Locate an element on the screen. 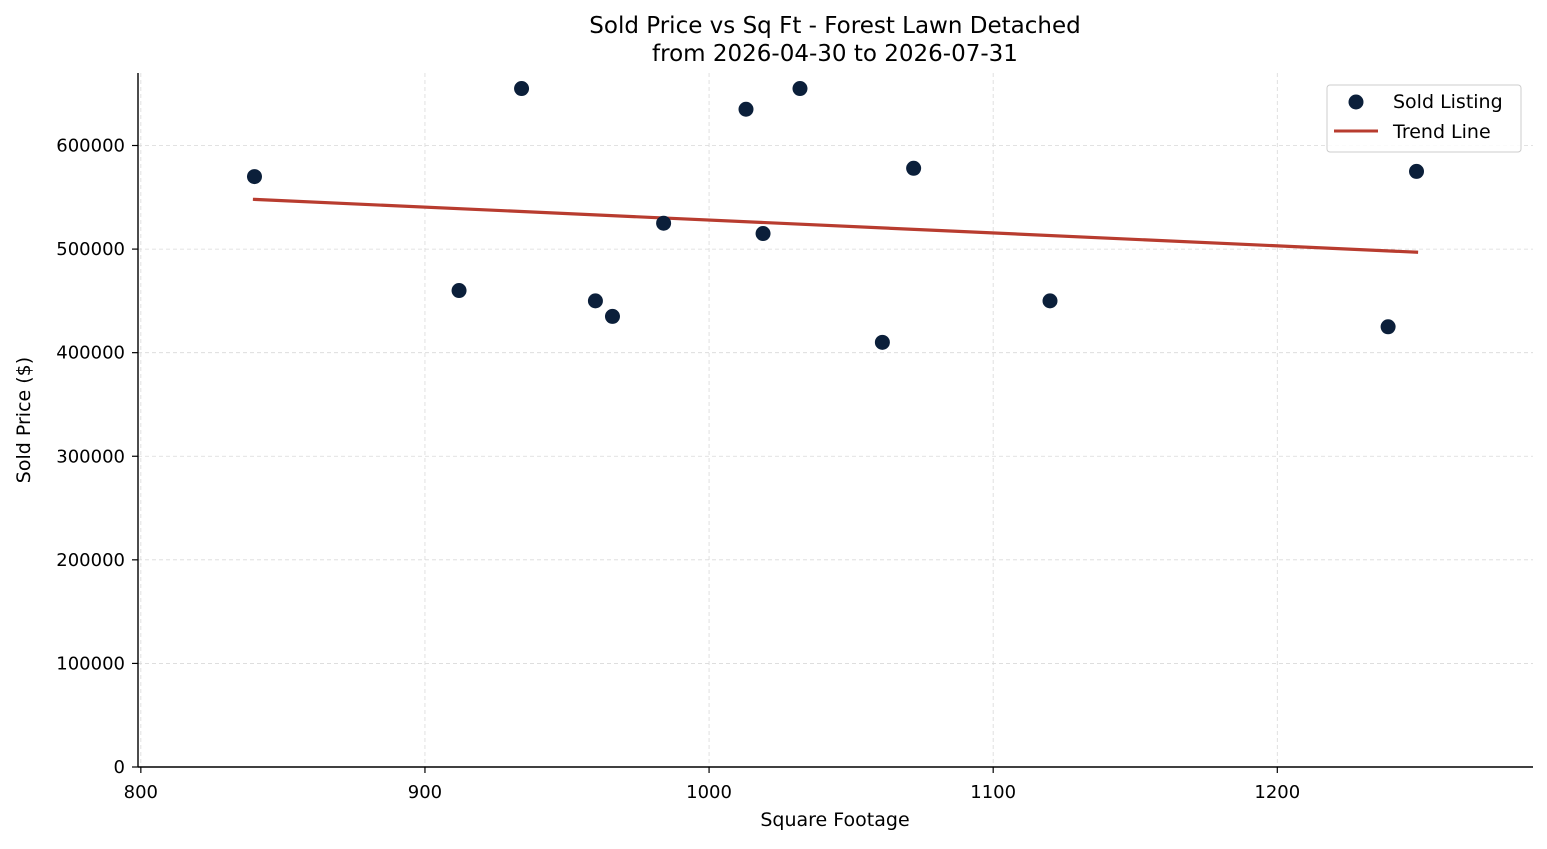 The image size is (1547, 849). x-axis-label: Square Footage is located at coordinates (834, 820).